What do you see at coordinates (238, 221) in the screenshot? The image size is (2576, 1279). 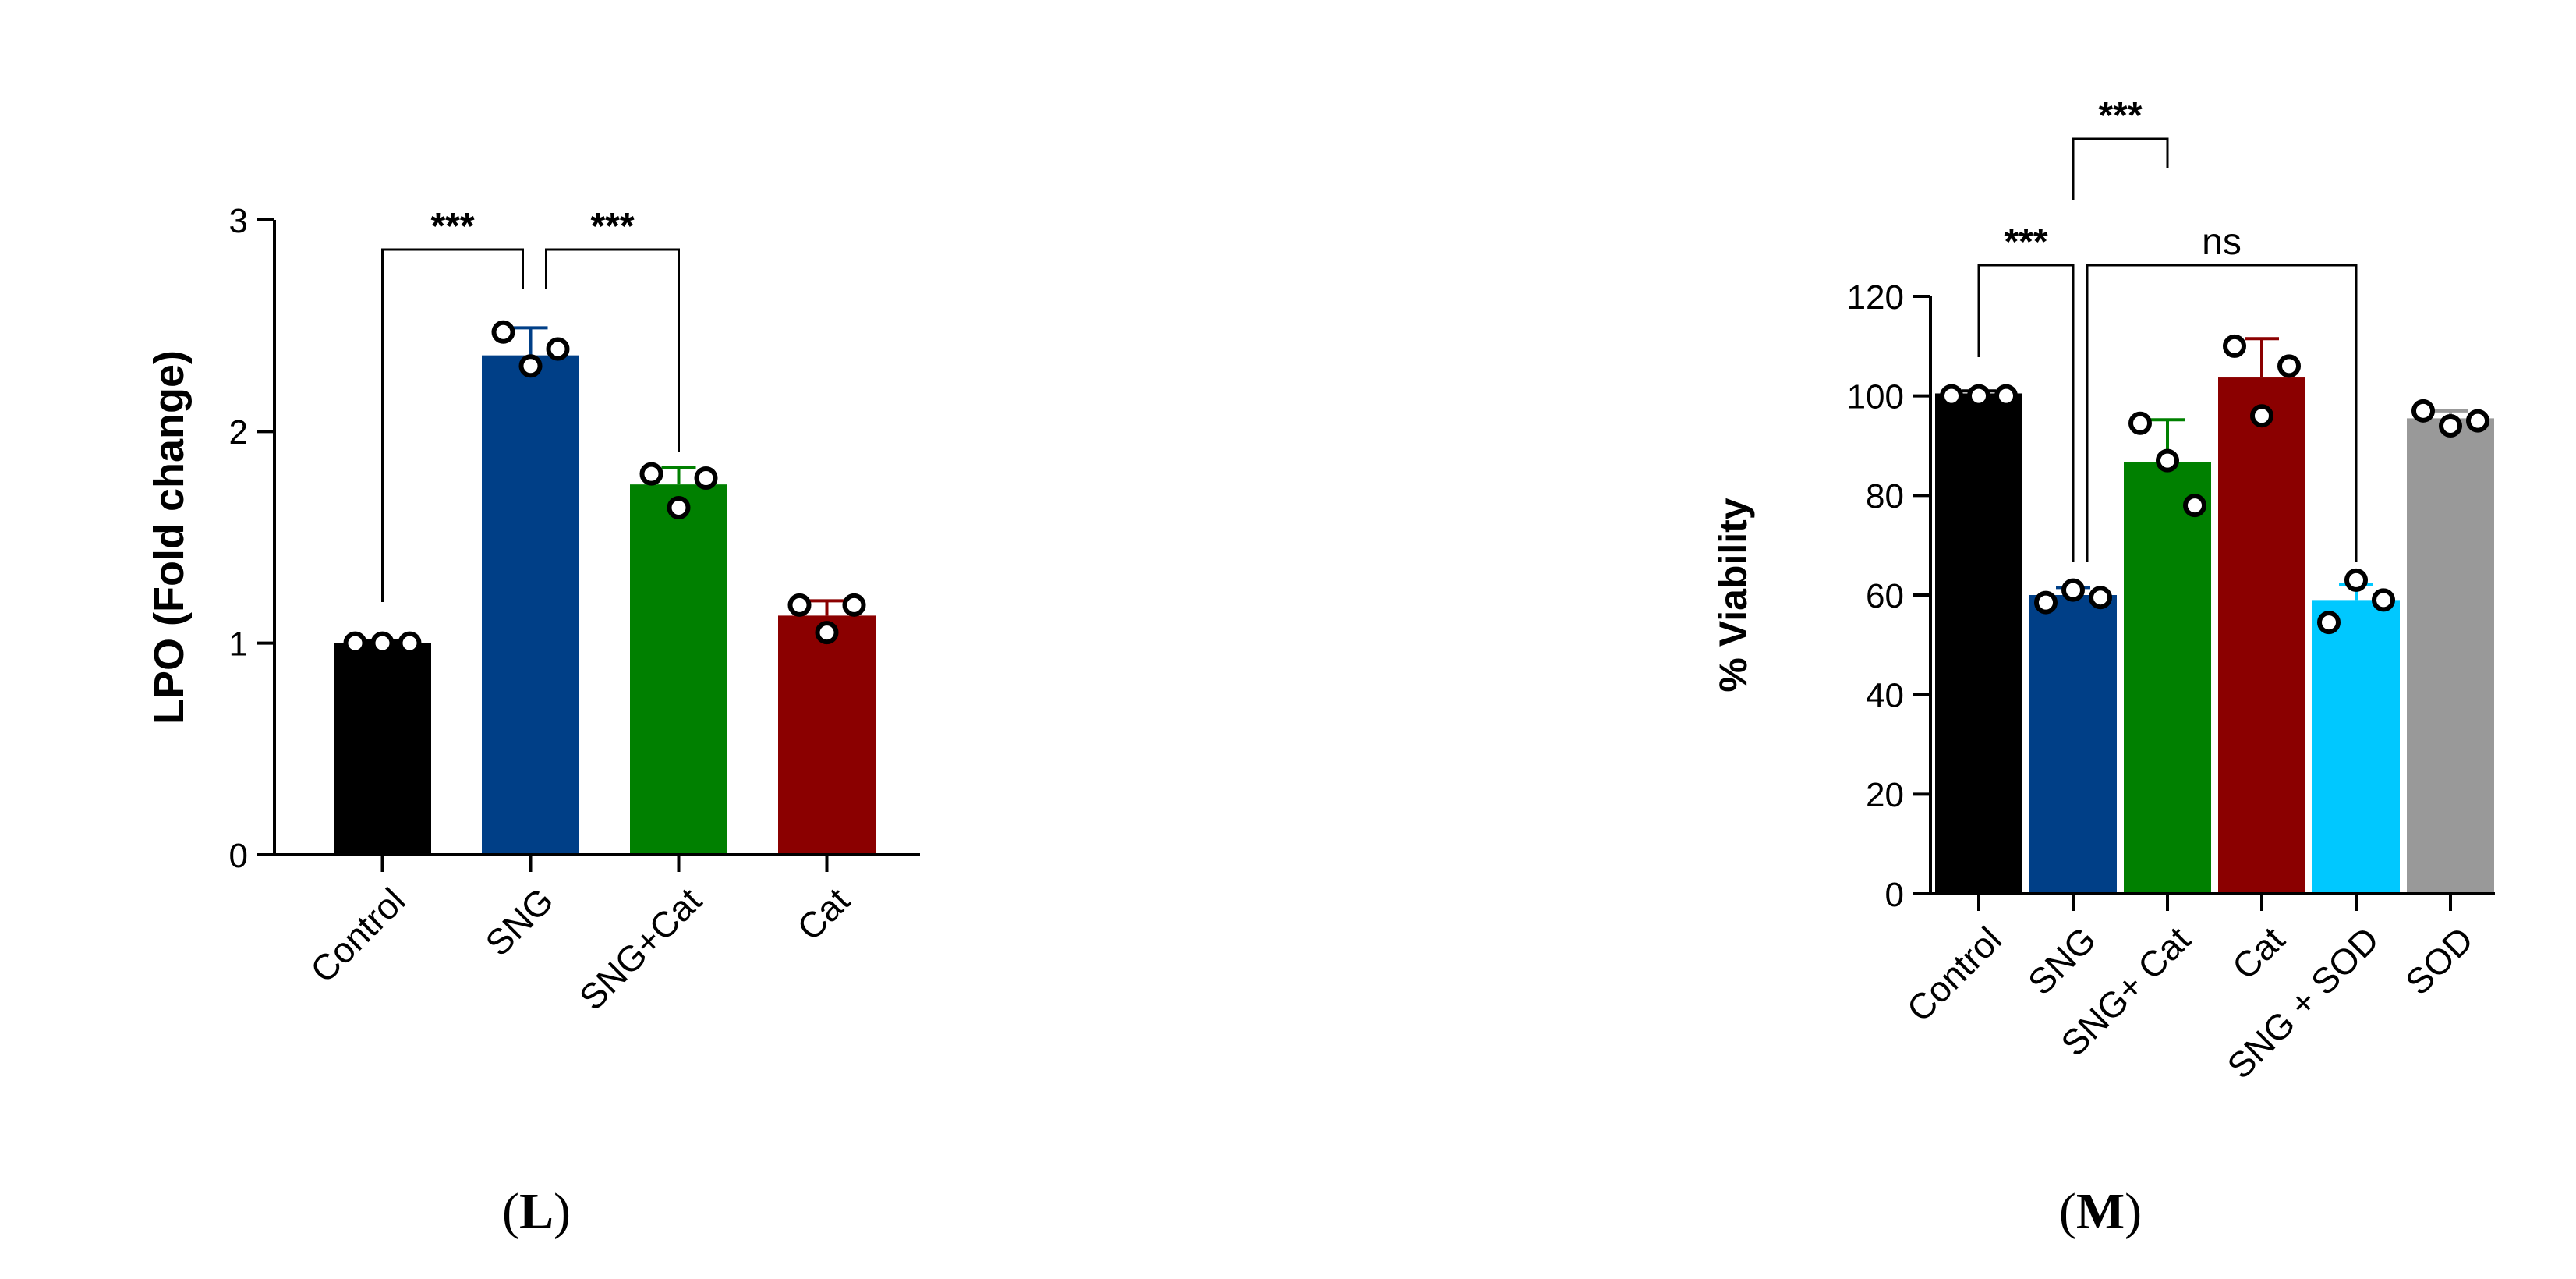 I see `y-tick-label-3: 3` at bounding box center [238, 221].